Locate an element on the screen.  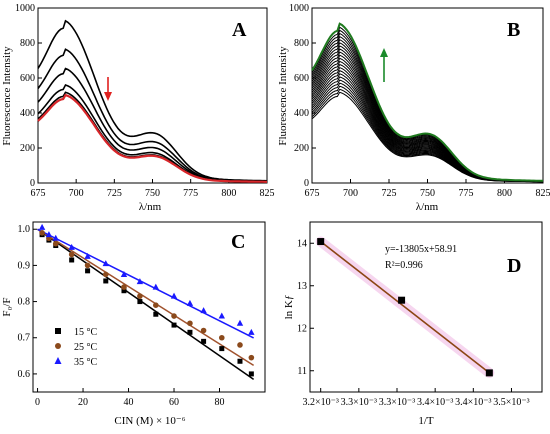
a-xtick-label: 725 is located at coordinates (114, 193).